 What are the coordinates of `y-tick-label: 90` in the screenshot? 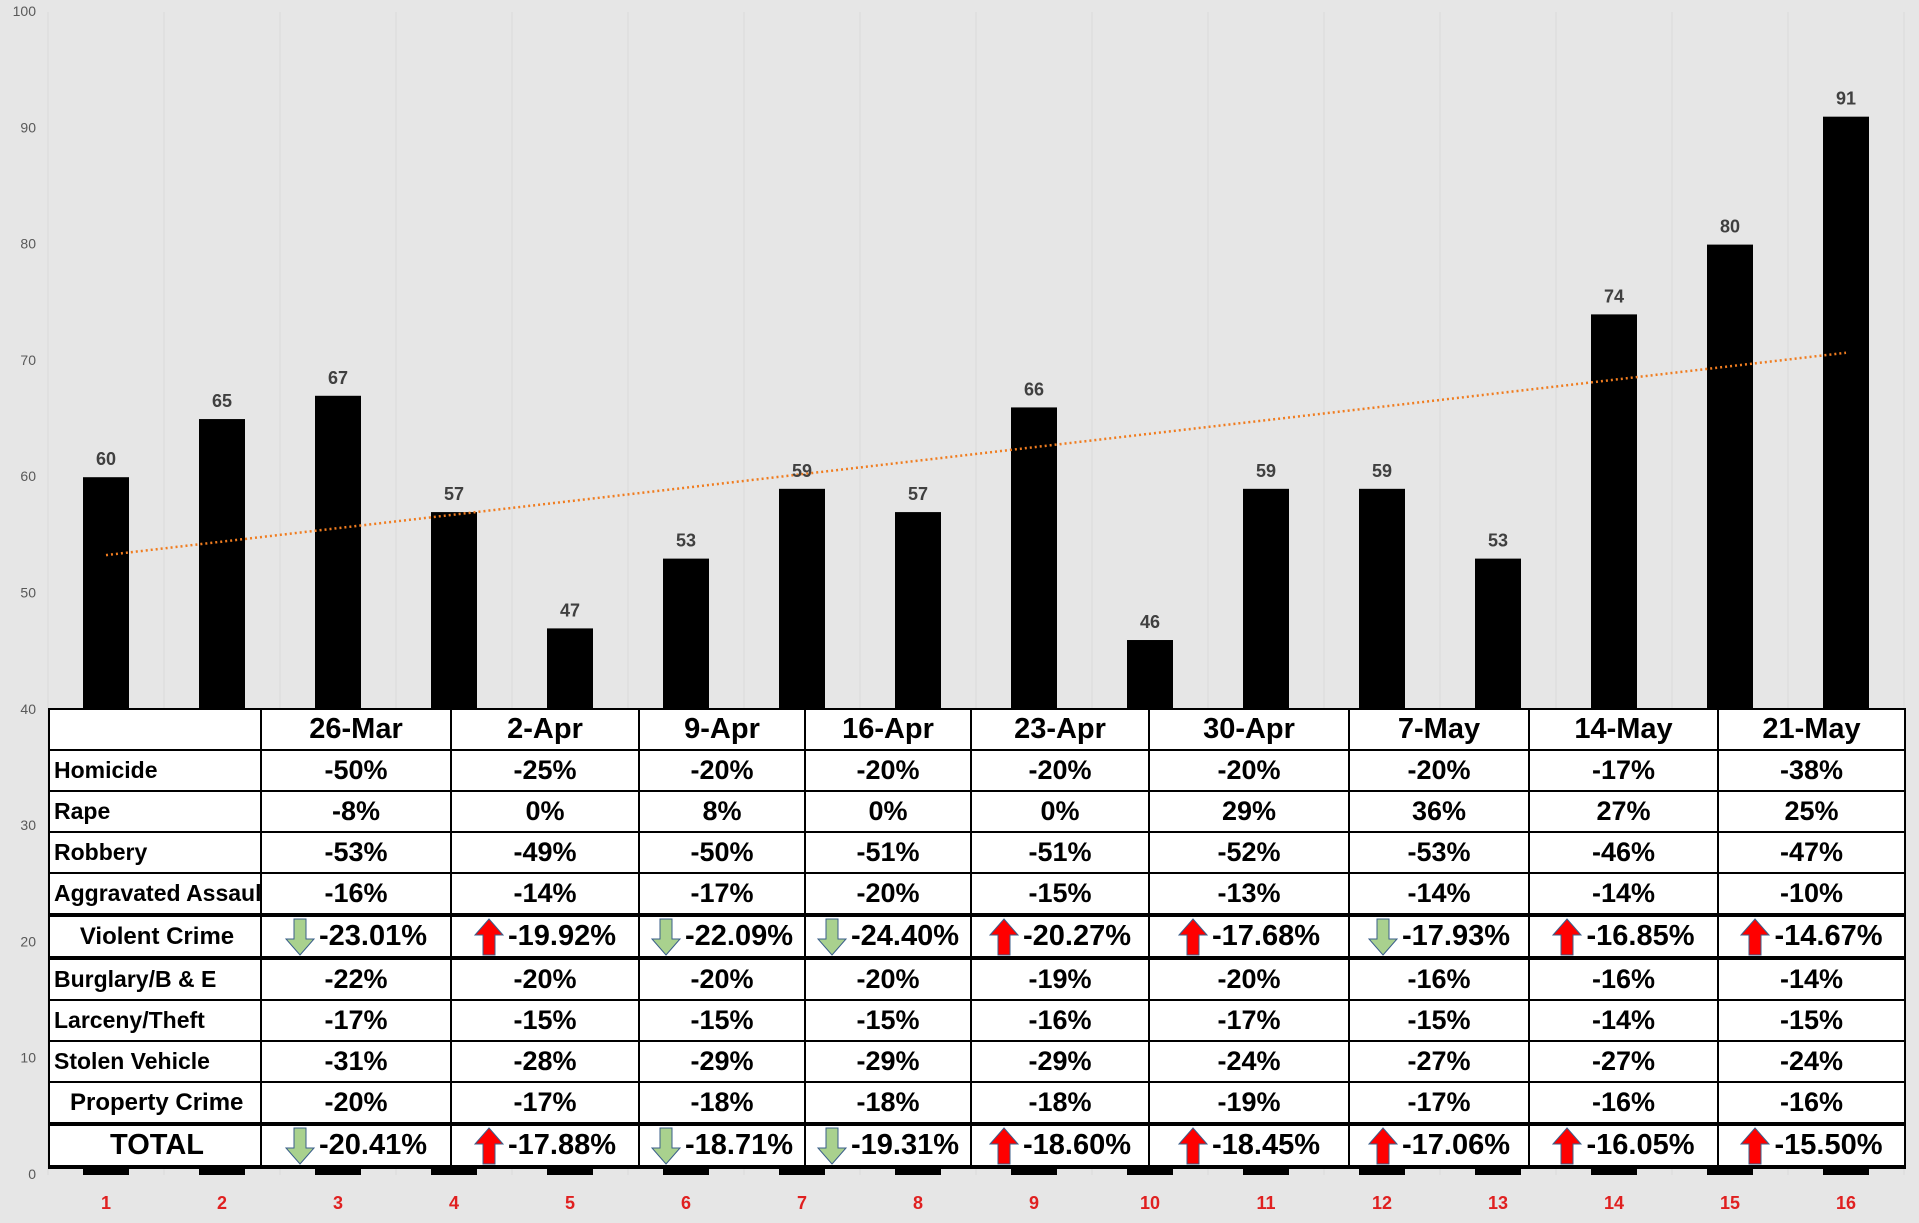 It's located at (28, 127).